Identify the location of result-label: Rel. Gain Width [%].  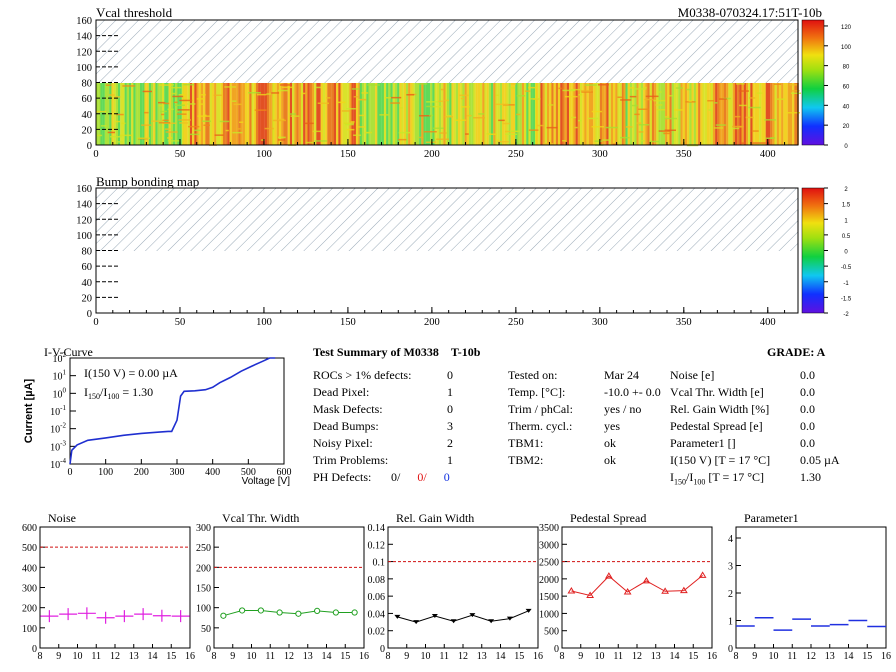
(720, 409).